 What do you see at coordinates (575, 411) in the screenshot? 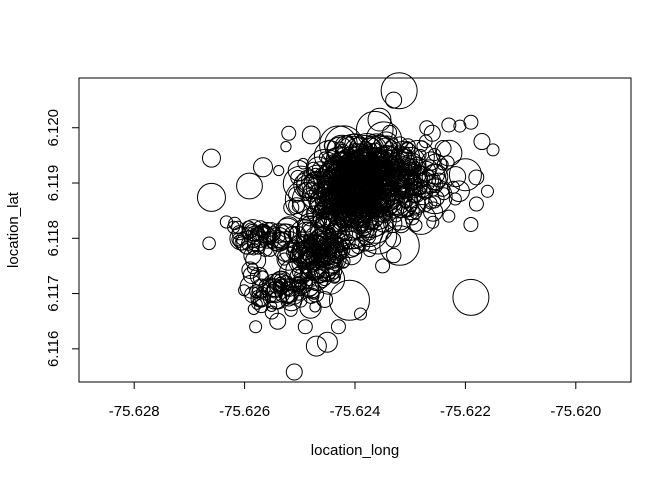
I see `x-tick-label: -75.620` at bounding box center [575, 411].